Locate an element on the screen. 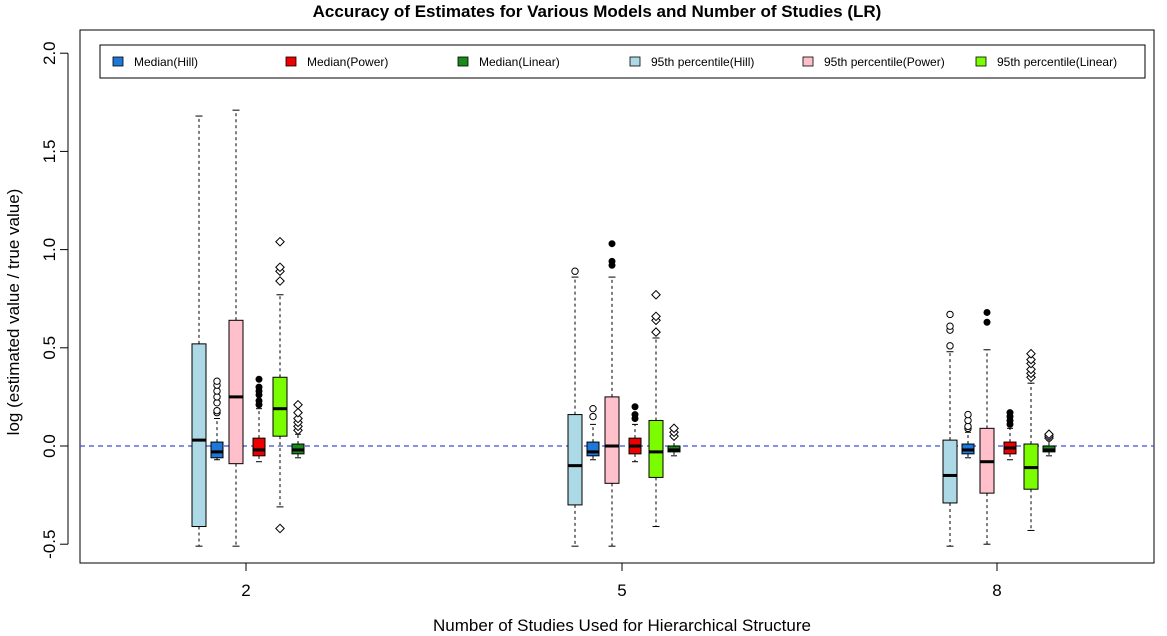  series-median-power- is located at coordinates (634, 419).